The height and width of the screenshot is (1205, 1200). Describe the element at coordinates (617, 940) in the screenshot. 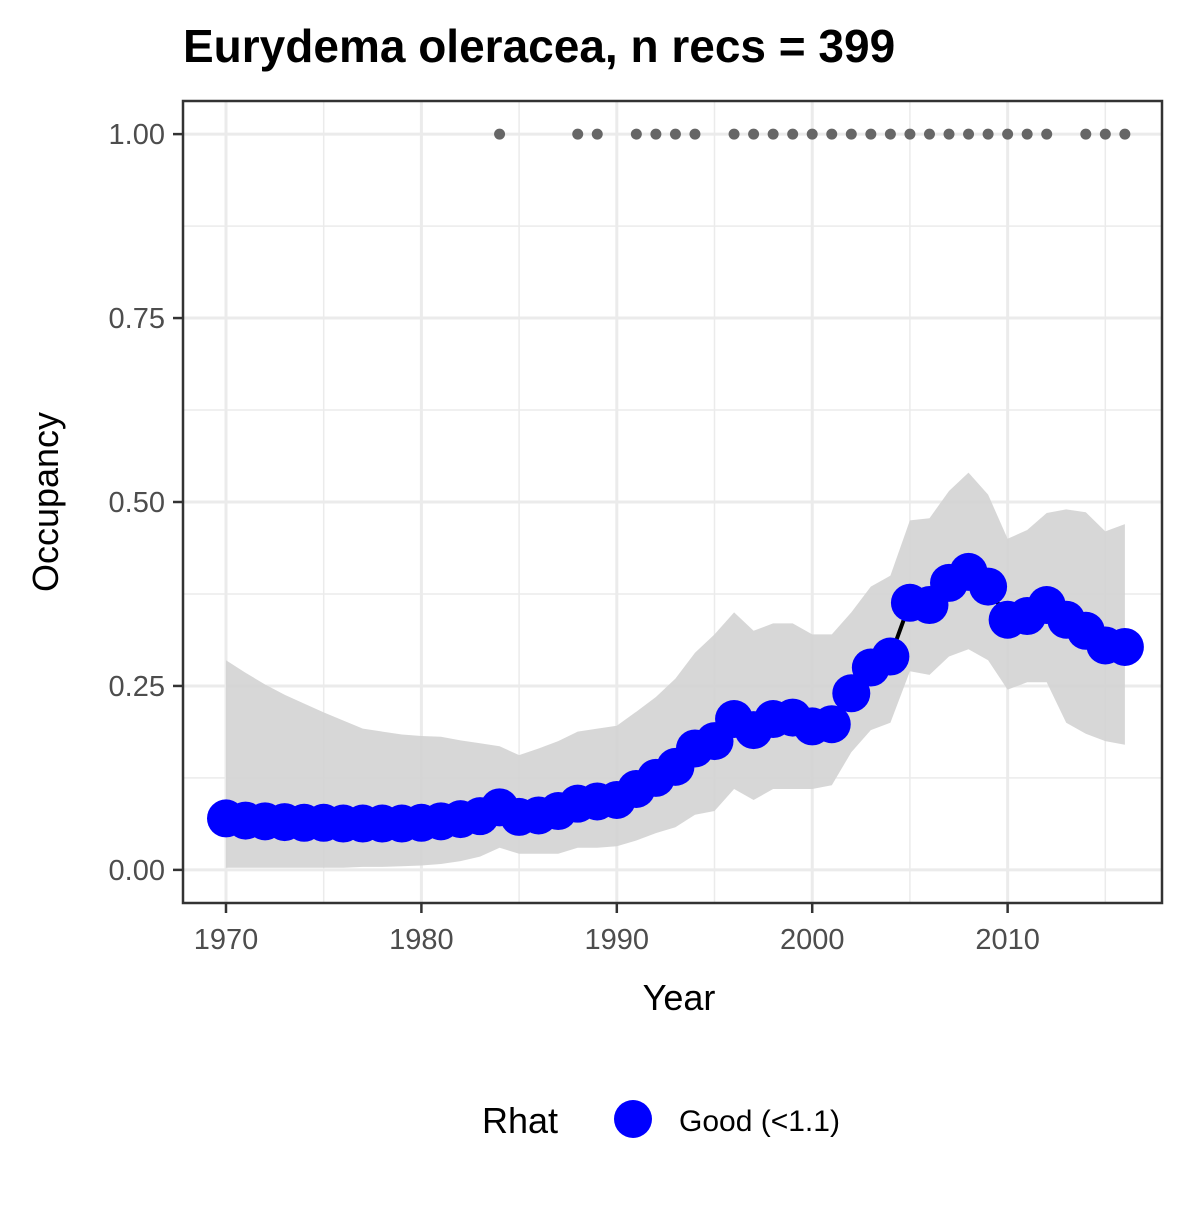

I see `x-tick-label: 1990` at that location.